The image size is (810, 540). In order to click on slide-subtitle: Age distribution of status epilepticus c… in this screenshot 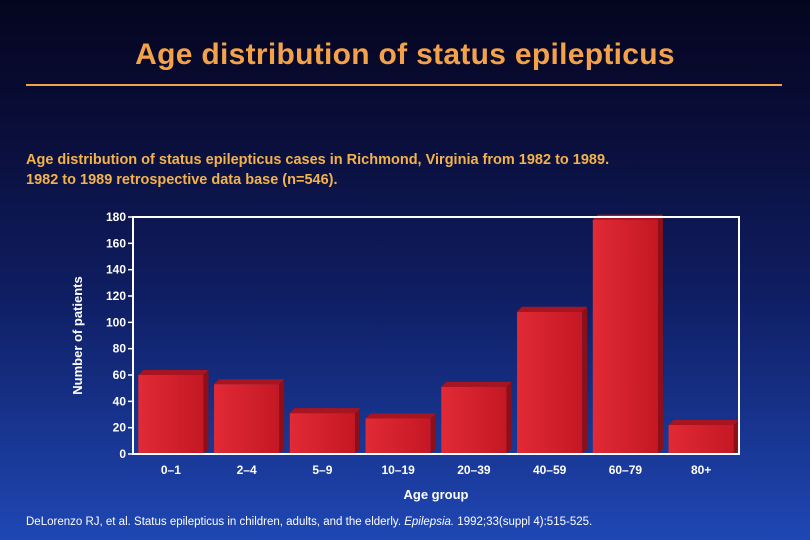, I will do `click(406, 170)`.